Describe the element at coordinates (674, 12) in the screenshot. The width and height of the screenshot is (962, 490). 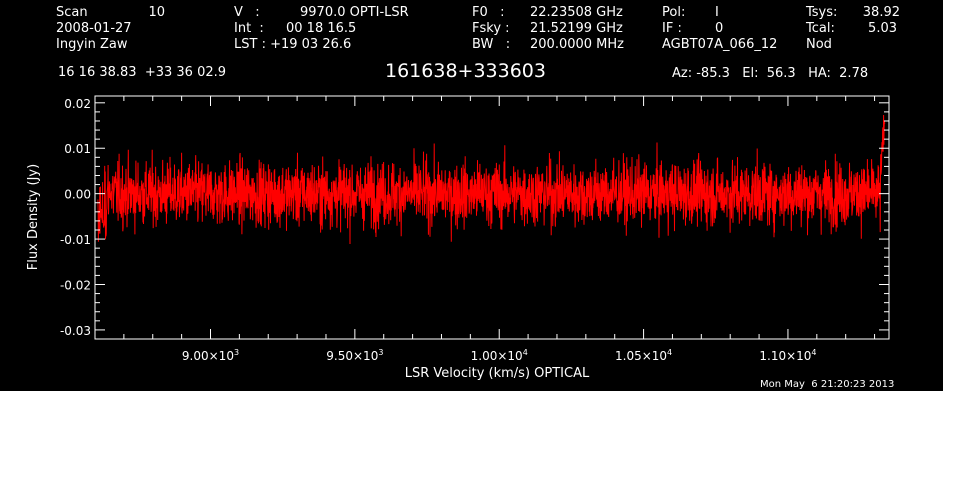
I see `pol-label: Pol:` at that location.